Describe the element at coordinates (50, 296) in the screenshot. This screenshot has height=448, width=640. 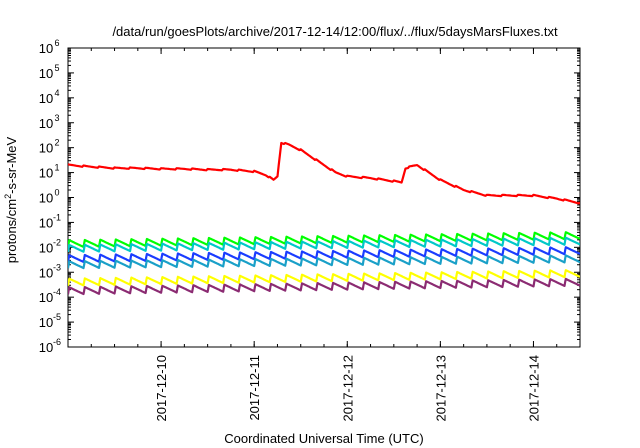
I see `y-tick-label: 10⁻⁴` at that location.